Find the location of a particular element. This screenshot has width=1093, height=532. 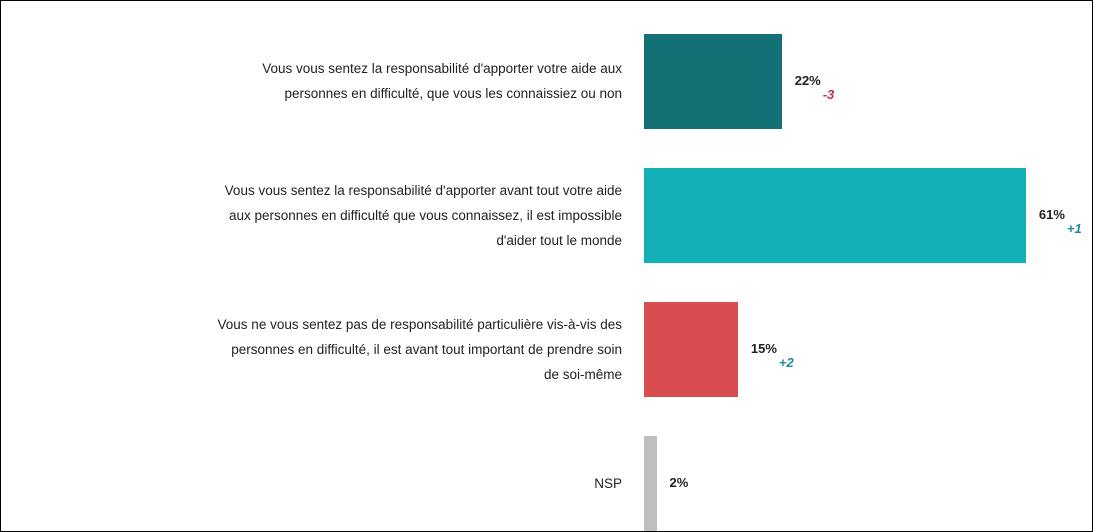

value-label: 61% is located at coordinates (1051, 214).